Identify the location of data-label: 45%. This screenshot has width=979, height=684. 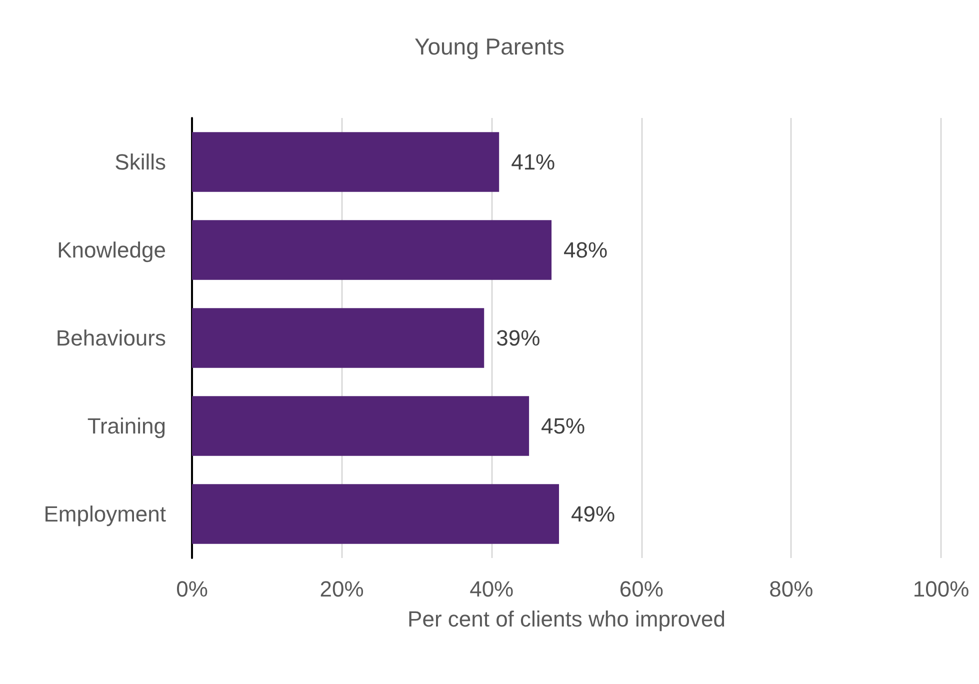
(563, 426).